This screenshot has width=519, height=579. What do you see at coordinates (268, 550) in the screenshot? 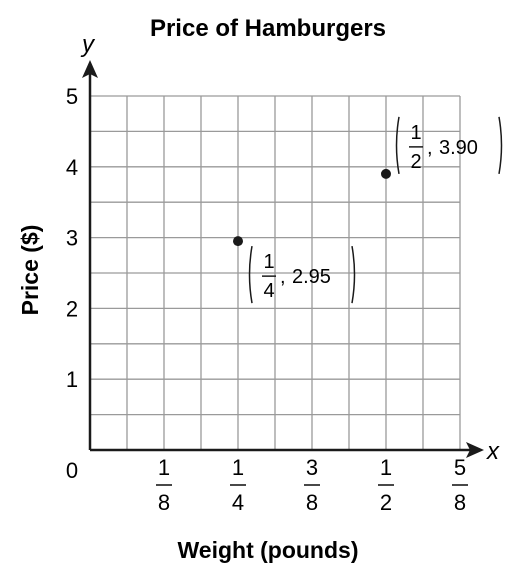
I see `x-axis-label: Weight (pounds)` at bounding box center [268, 550].